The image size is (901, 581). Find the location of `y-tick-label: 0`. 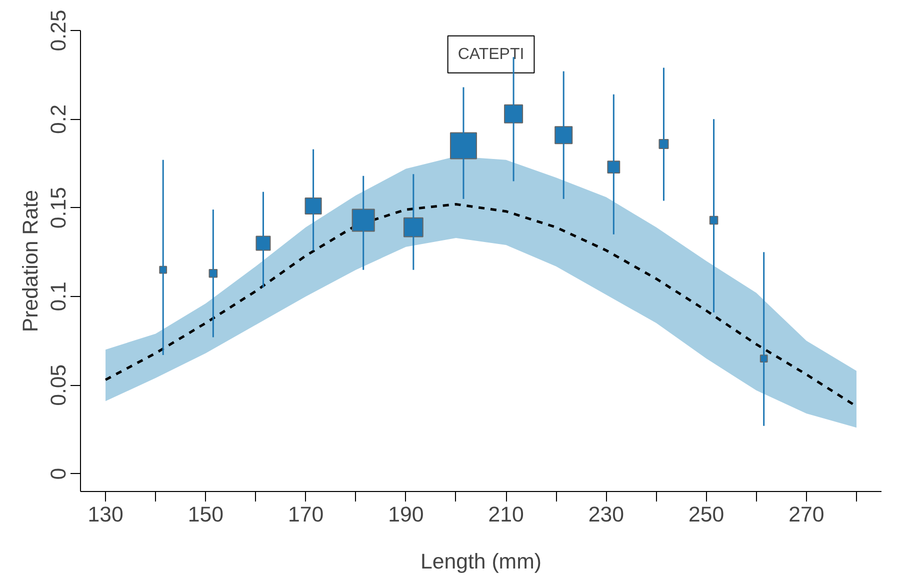

y-tick-label: 0 is located at coordinates (58, 474).